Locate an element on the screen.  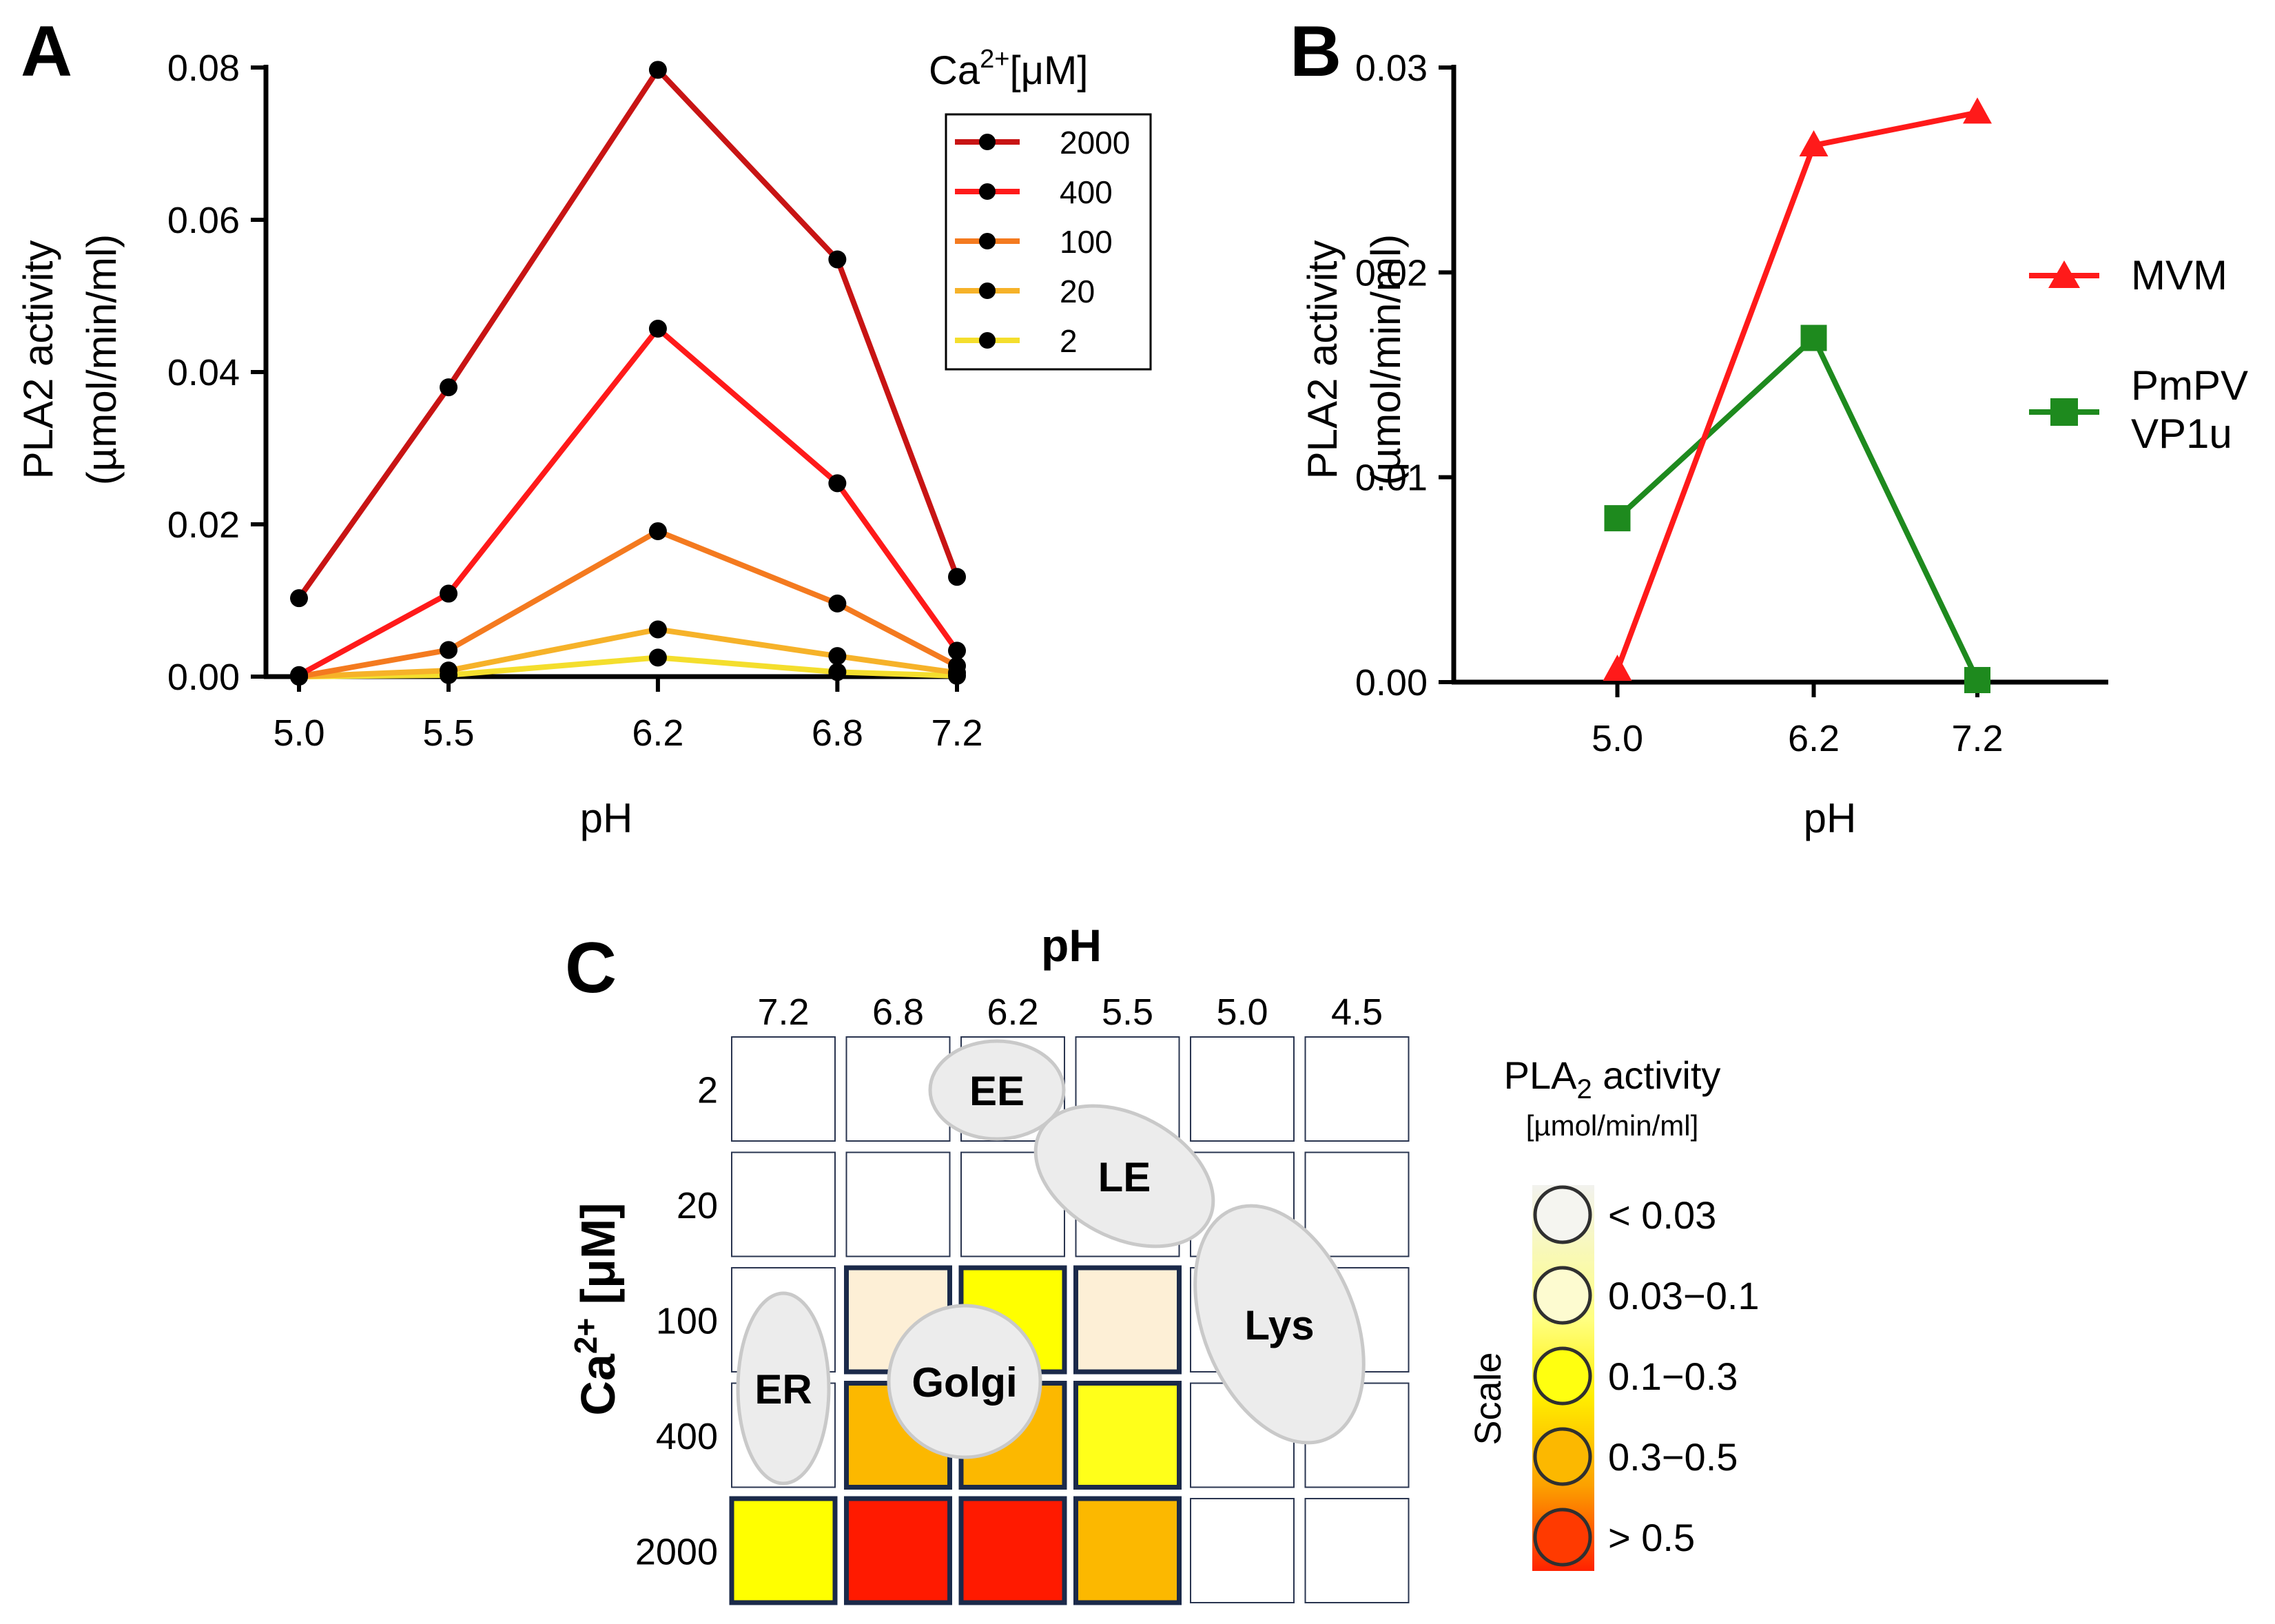
panel-a-axes is located at coordinates (612, 372).